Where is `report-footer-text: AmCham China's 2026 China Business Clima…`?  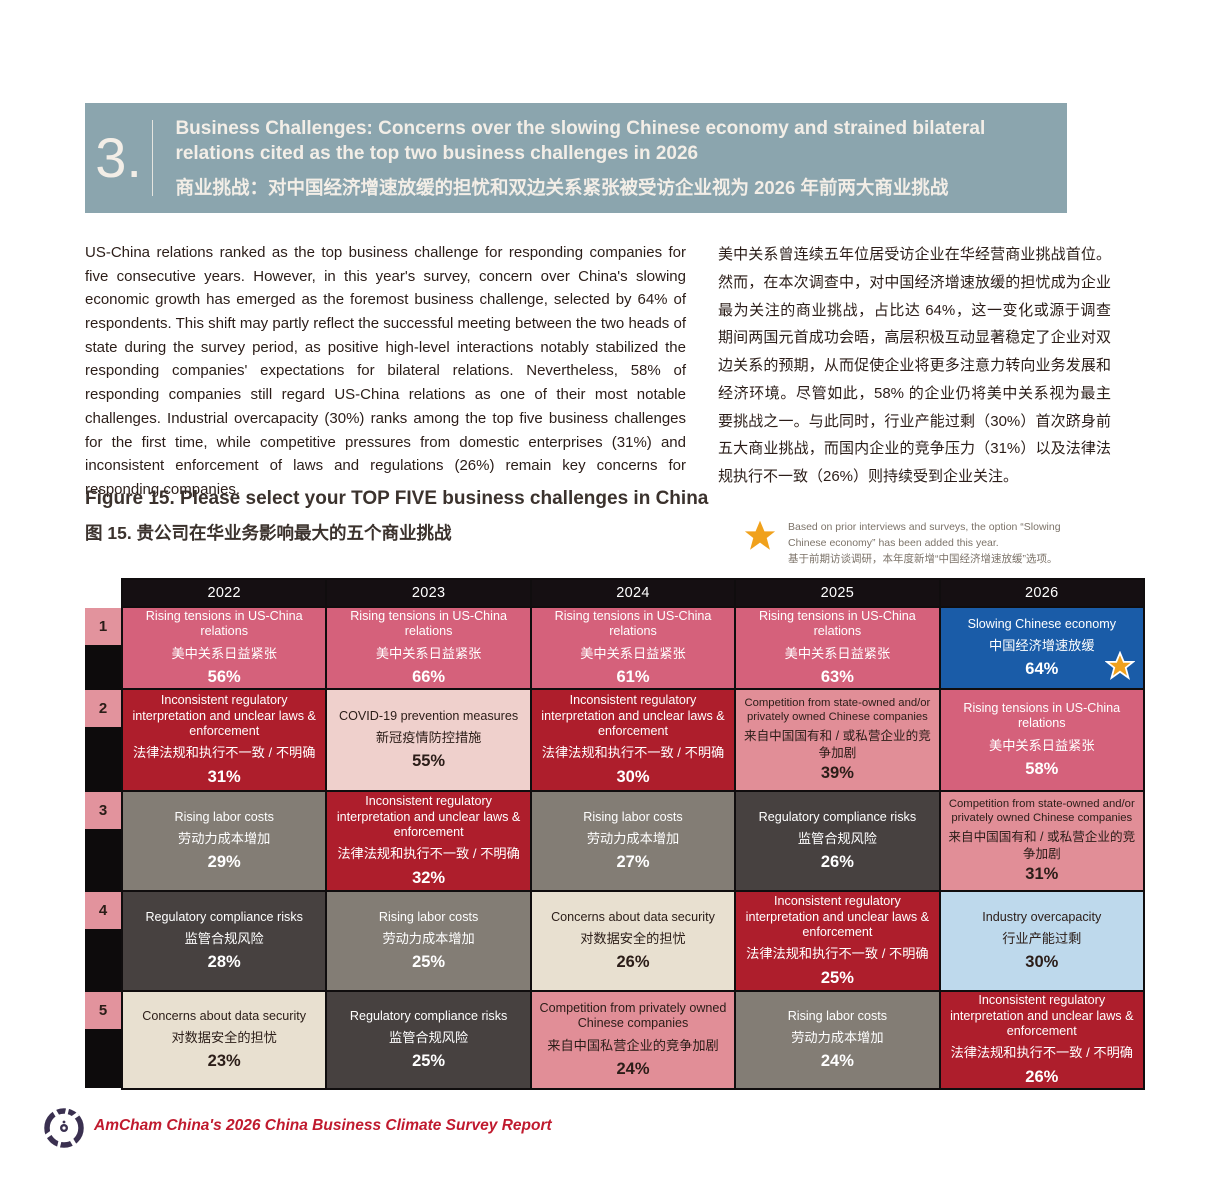
report-footer-text: AmCham China's 2026 China Business Clima… is located at coordinates (323, 1125).